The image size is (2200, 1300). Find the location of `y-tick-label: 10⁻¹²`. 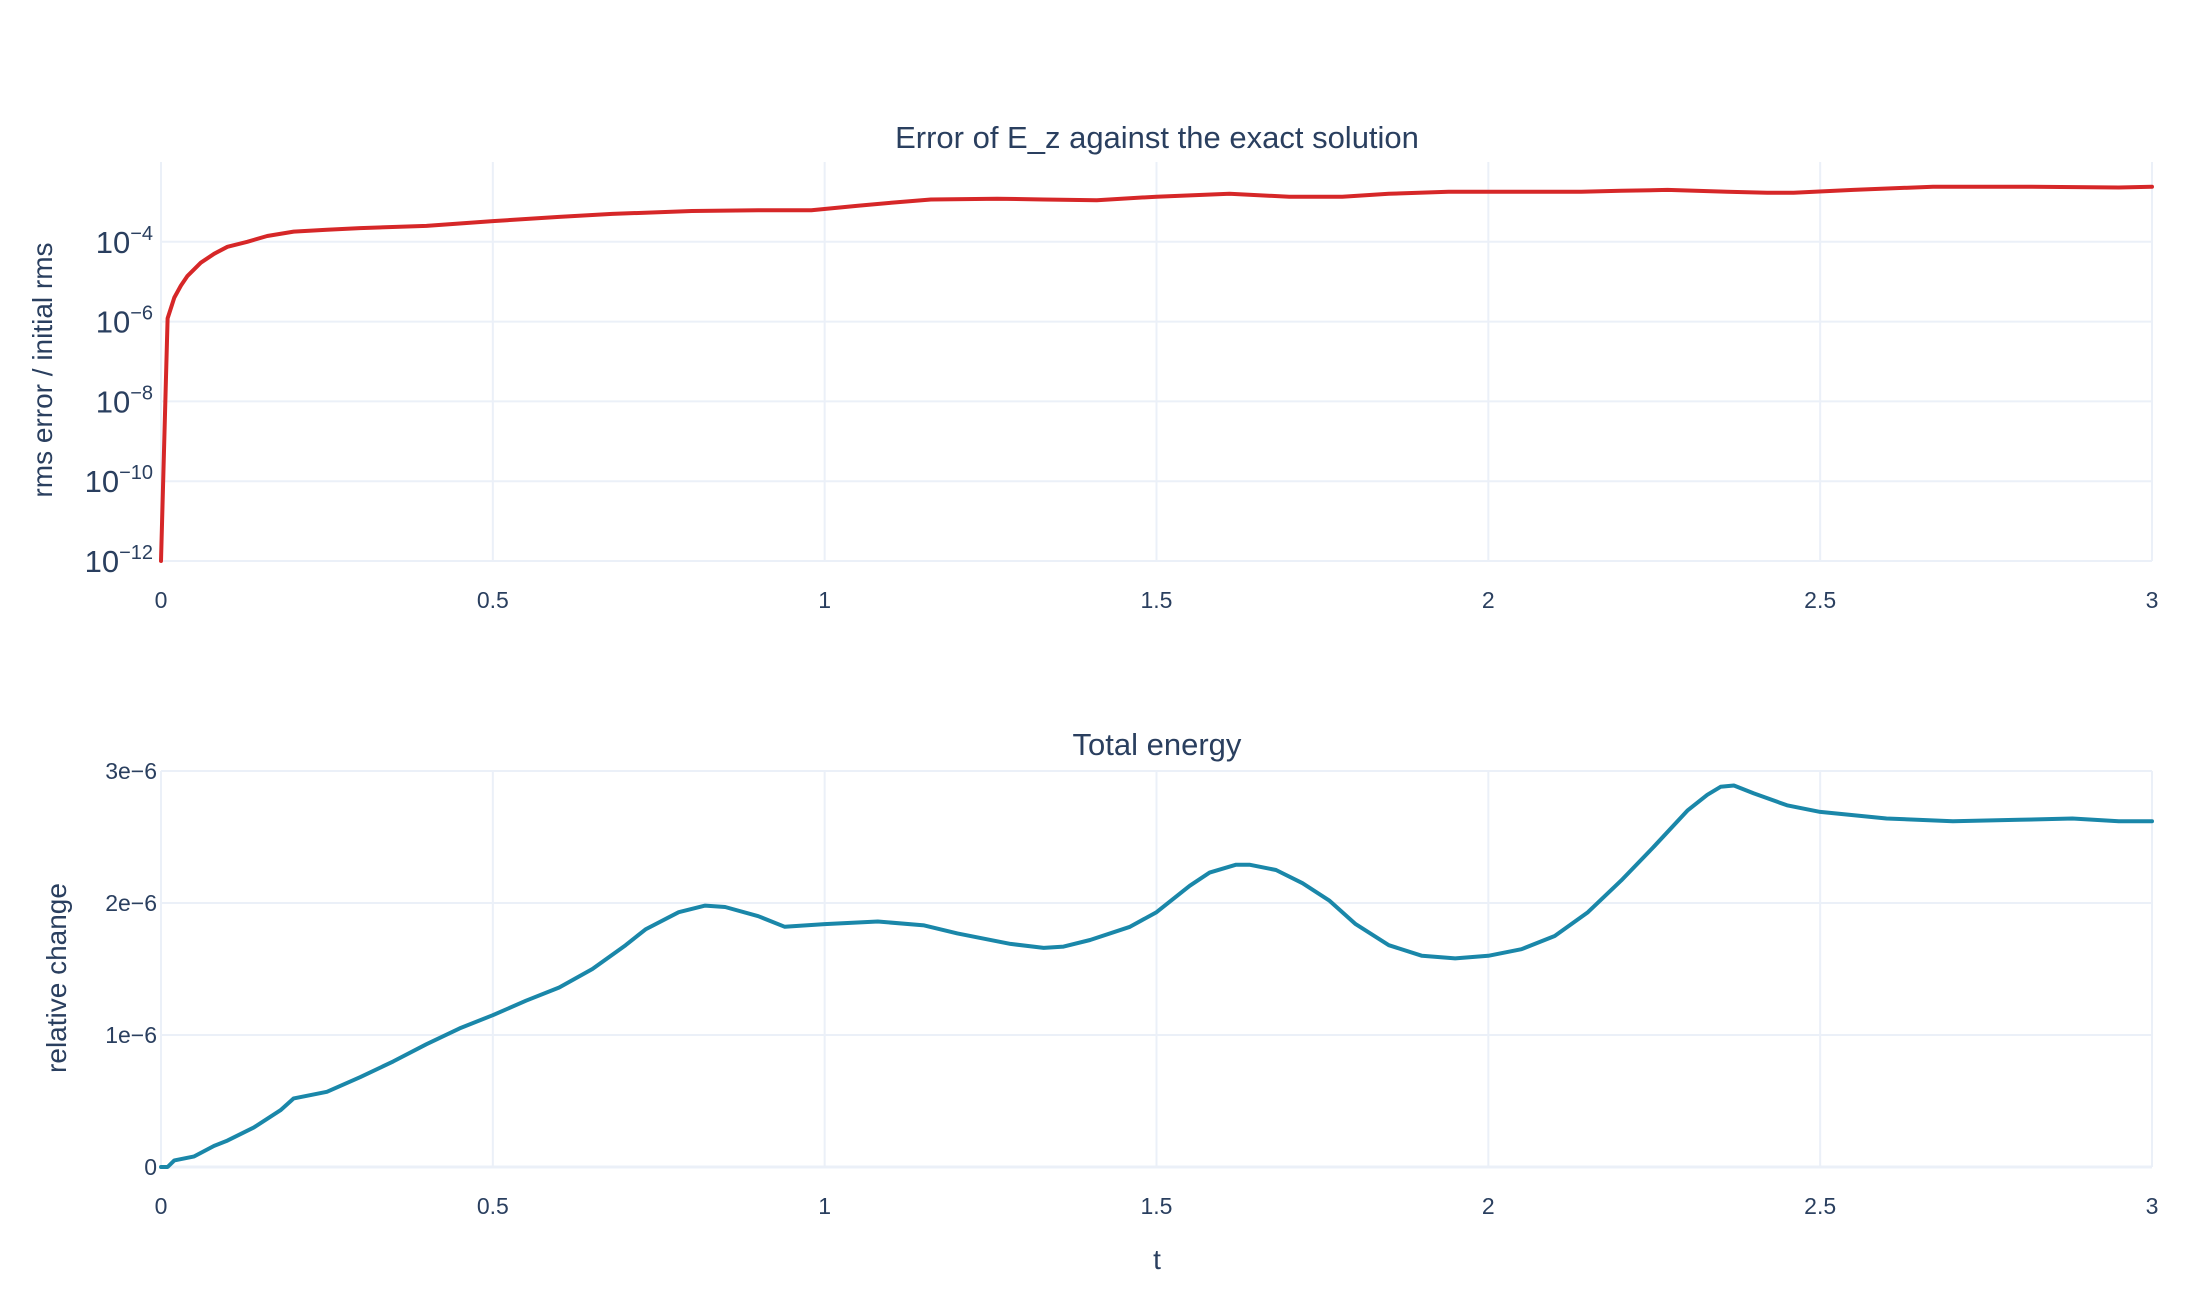

y-tick-label: 10⁻¹² is located at coordinates (119, 560).